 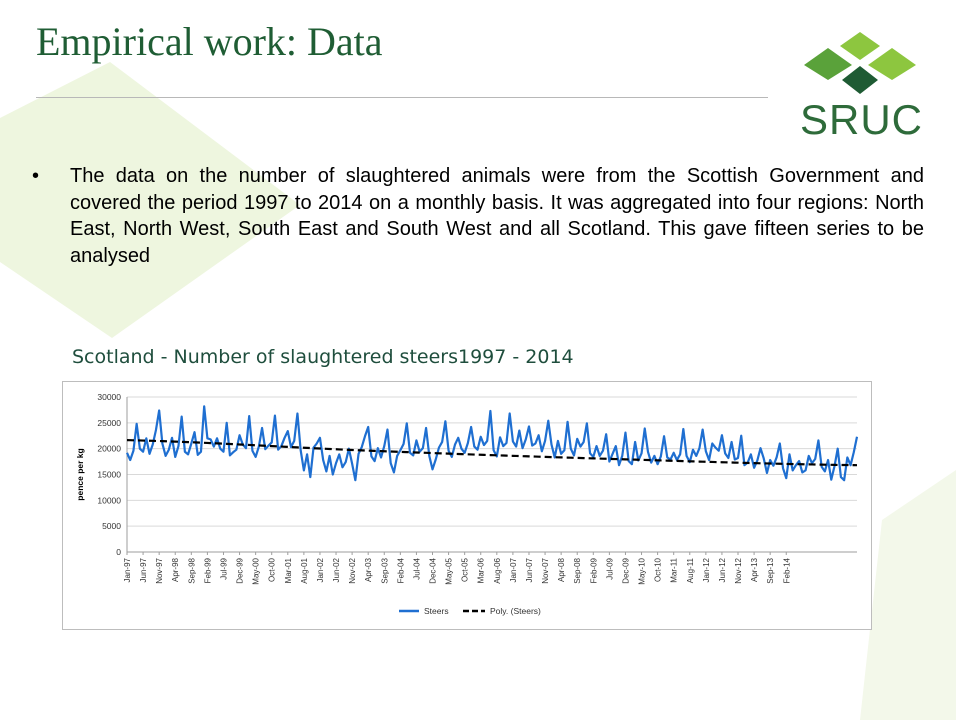 What do you see at coordinates (862, 119) in the screenshot?
I see `logo-text: SRUC` at bounding box center [862, 119].